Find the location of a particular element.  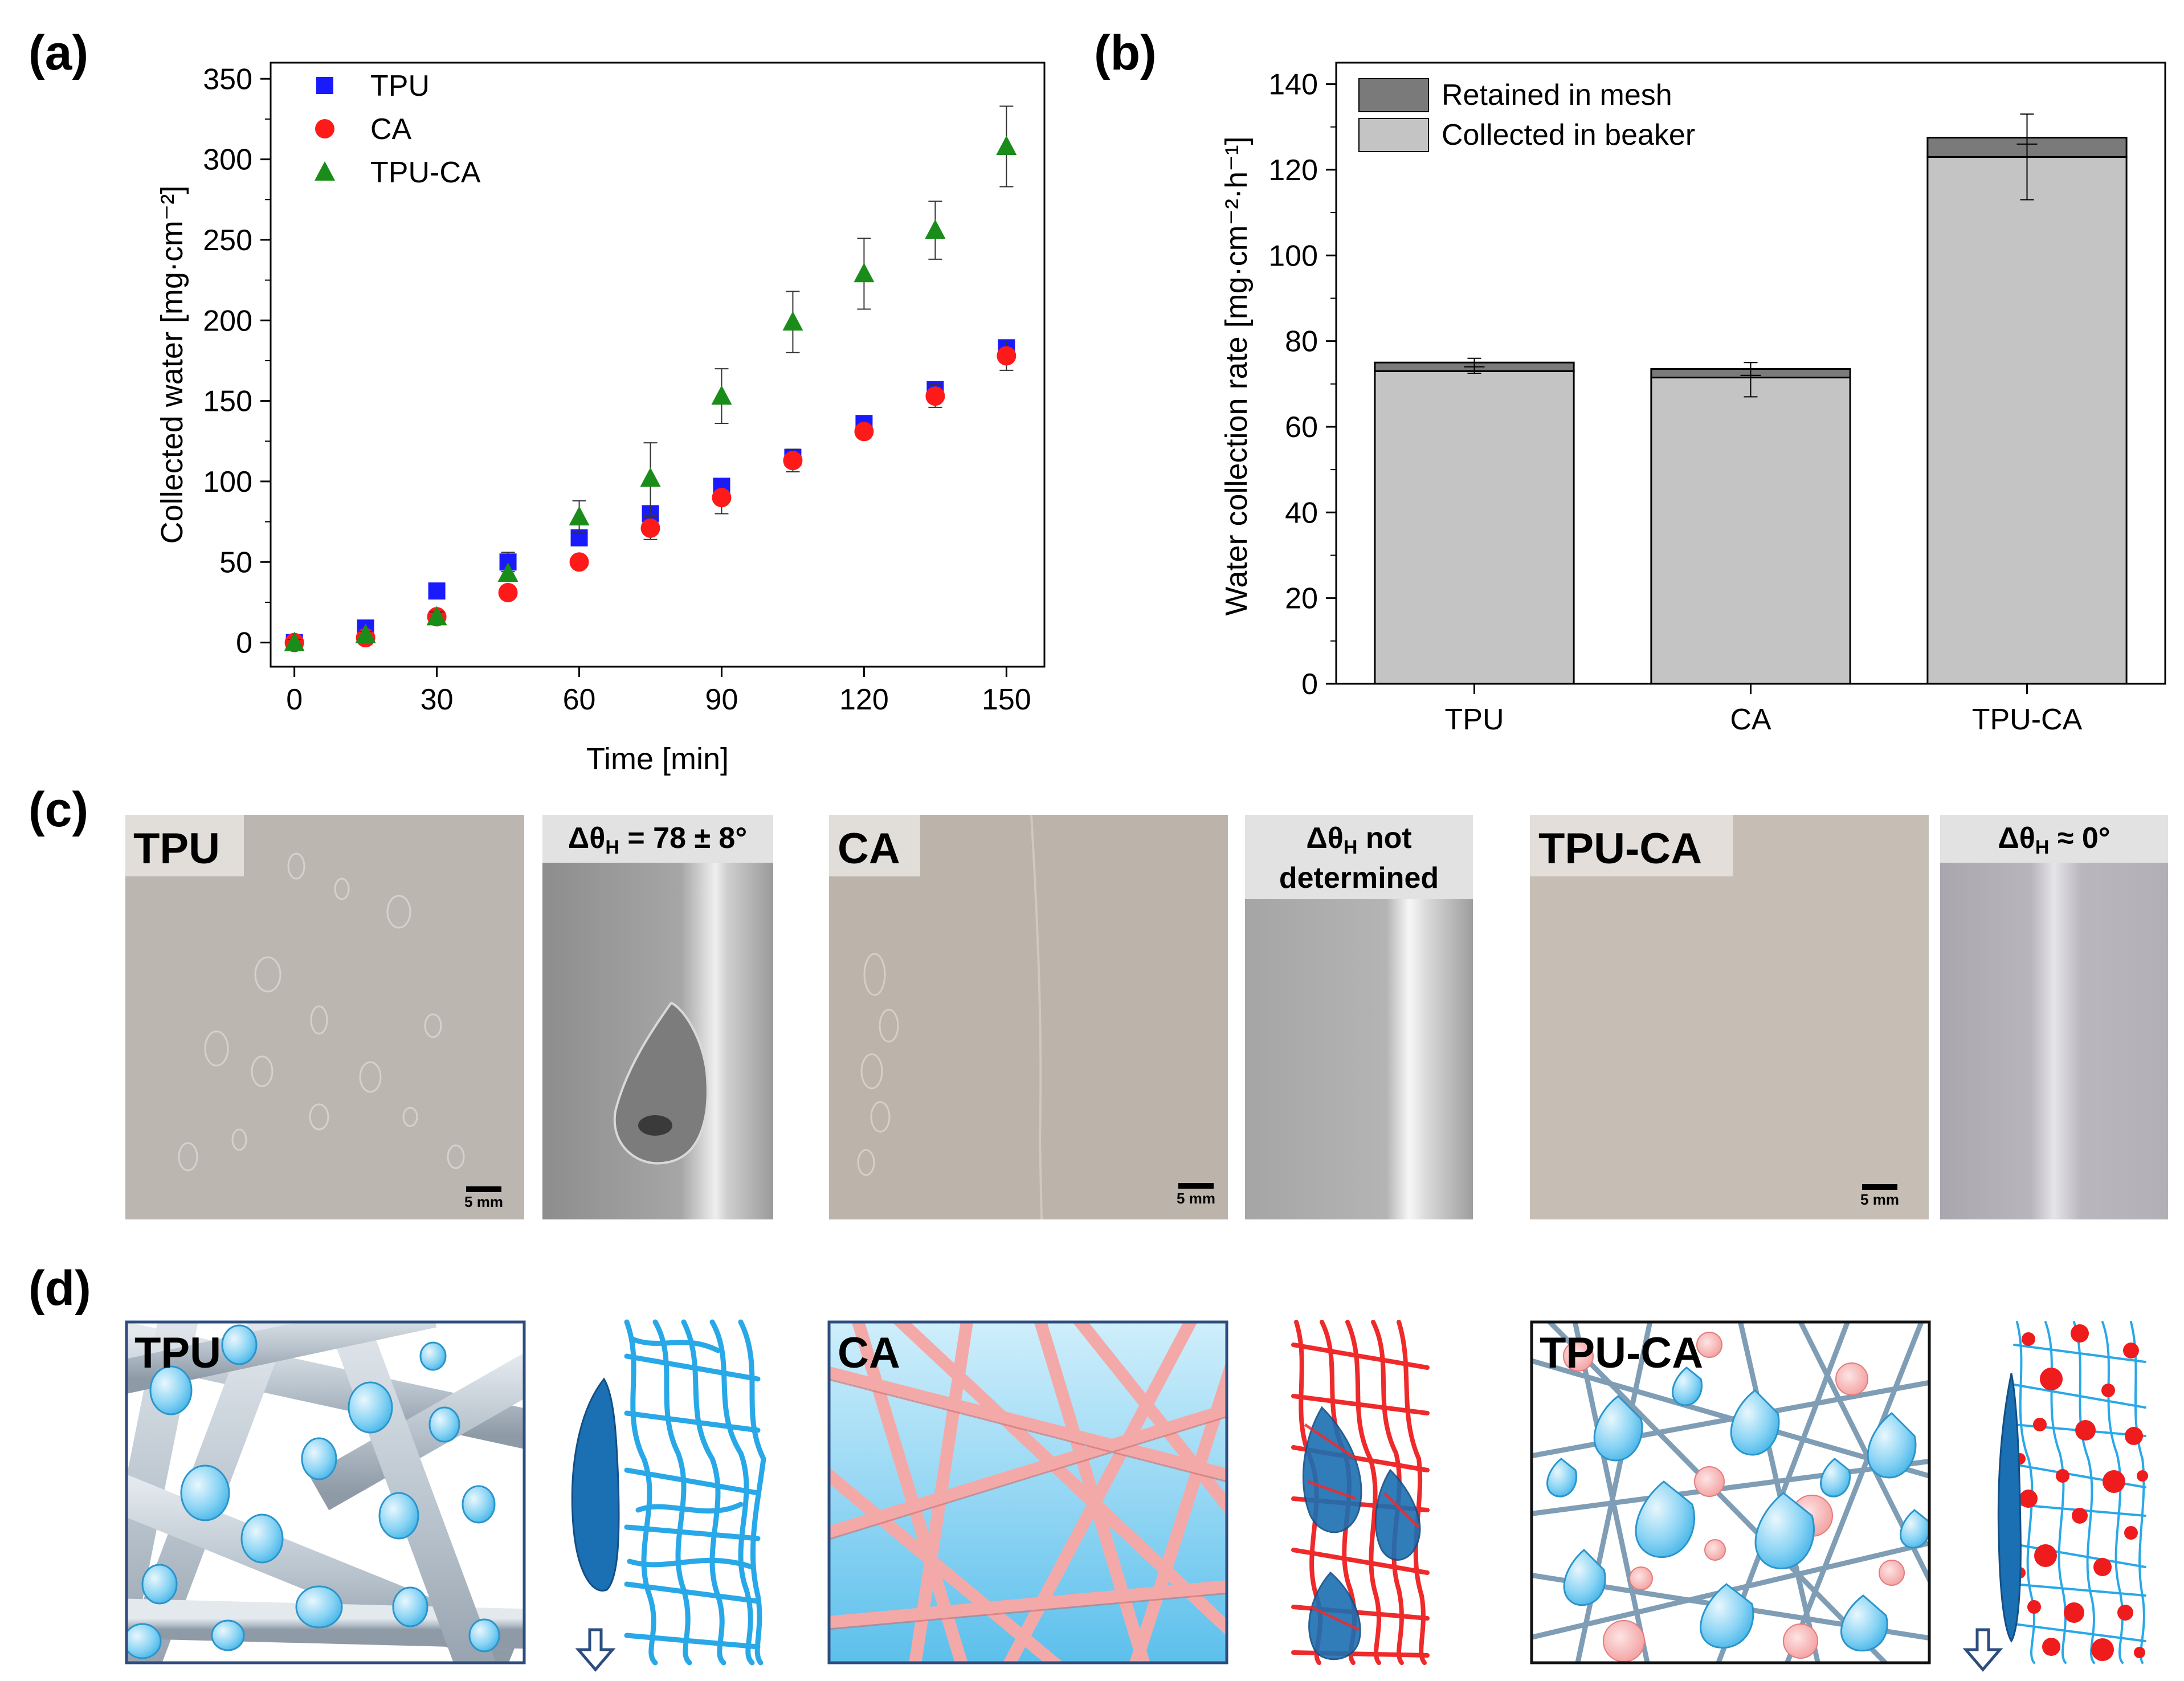

chart-a-legend: TPU CA TPU-CA is located at coordinates (398, 129).